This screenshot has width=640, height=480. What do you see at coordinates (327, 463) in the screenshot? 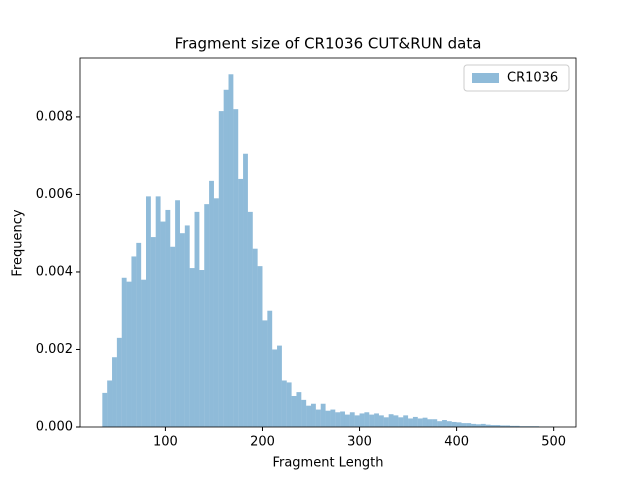
I see `x-axis-label: Fragment Length` at bounding box center [327, 463].